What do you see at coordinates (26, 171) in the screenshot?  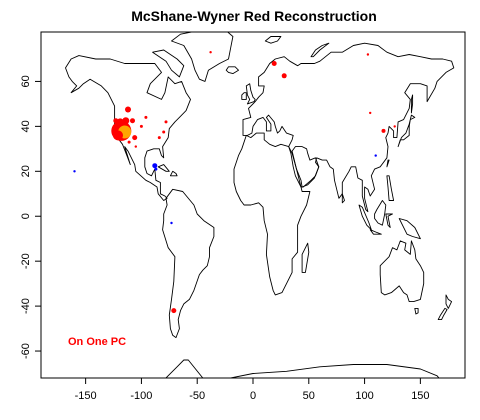 I see `y-tick-label: 20` at bounding box center [26, 171].